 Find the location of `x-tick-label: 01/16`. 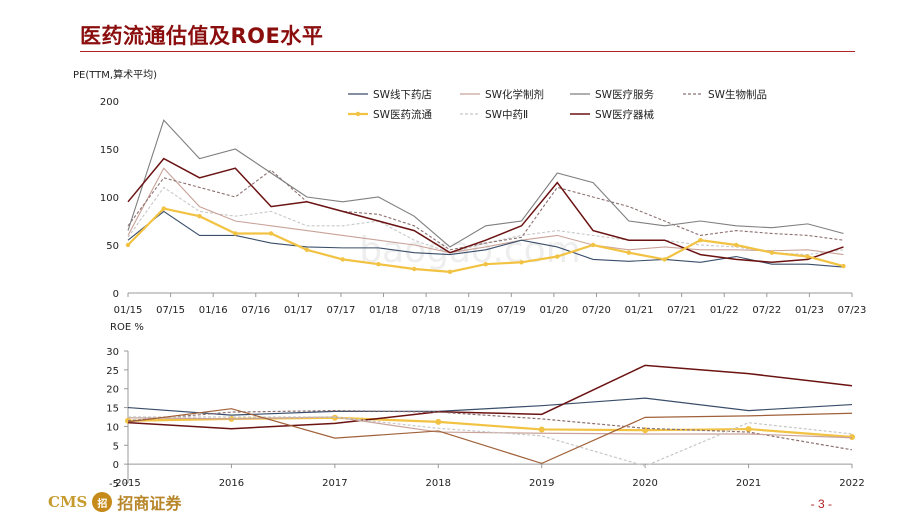

x-tick-label: 01/16 is located at coordinates (213, 310).